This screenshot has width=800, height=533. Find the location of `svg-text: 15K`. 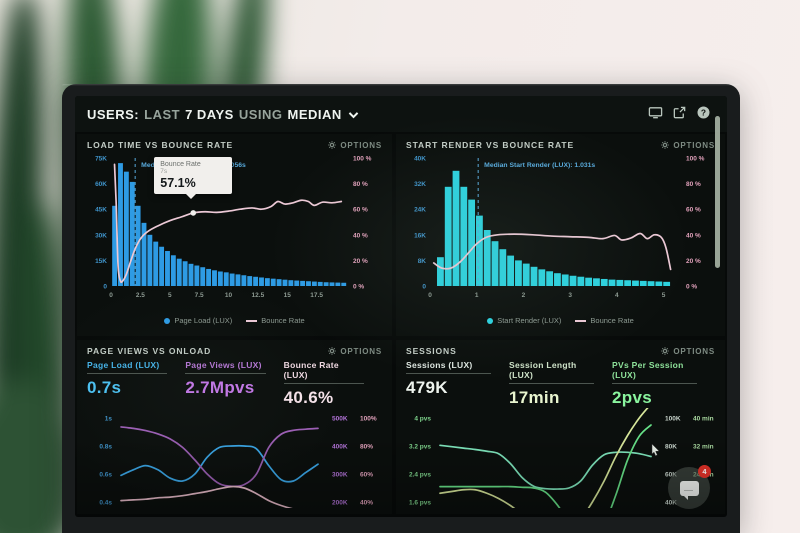

svg-text: 15K is located at coordinates (101, 261).